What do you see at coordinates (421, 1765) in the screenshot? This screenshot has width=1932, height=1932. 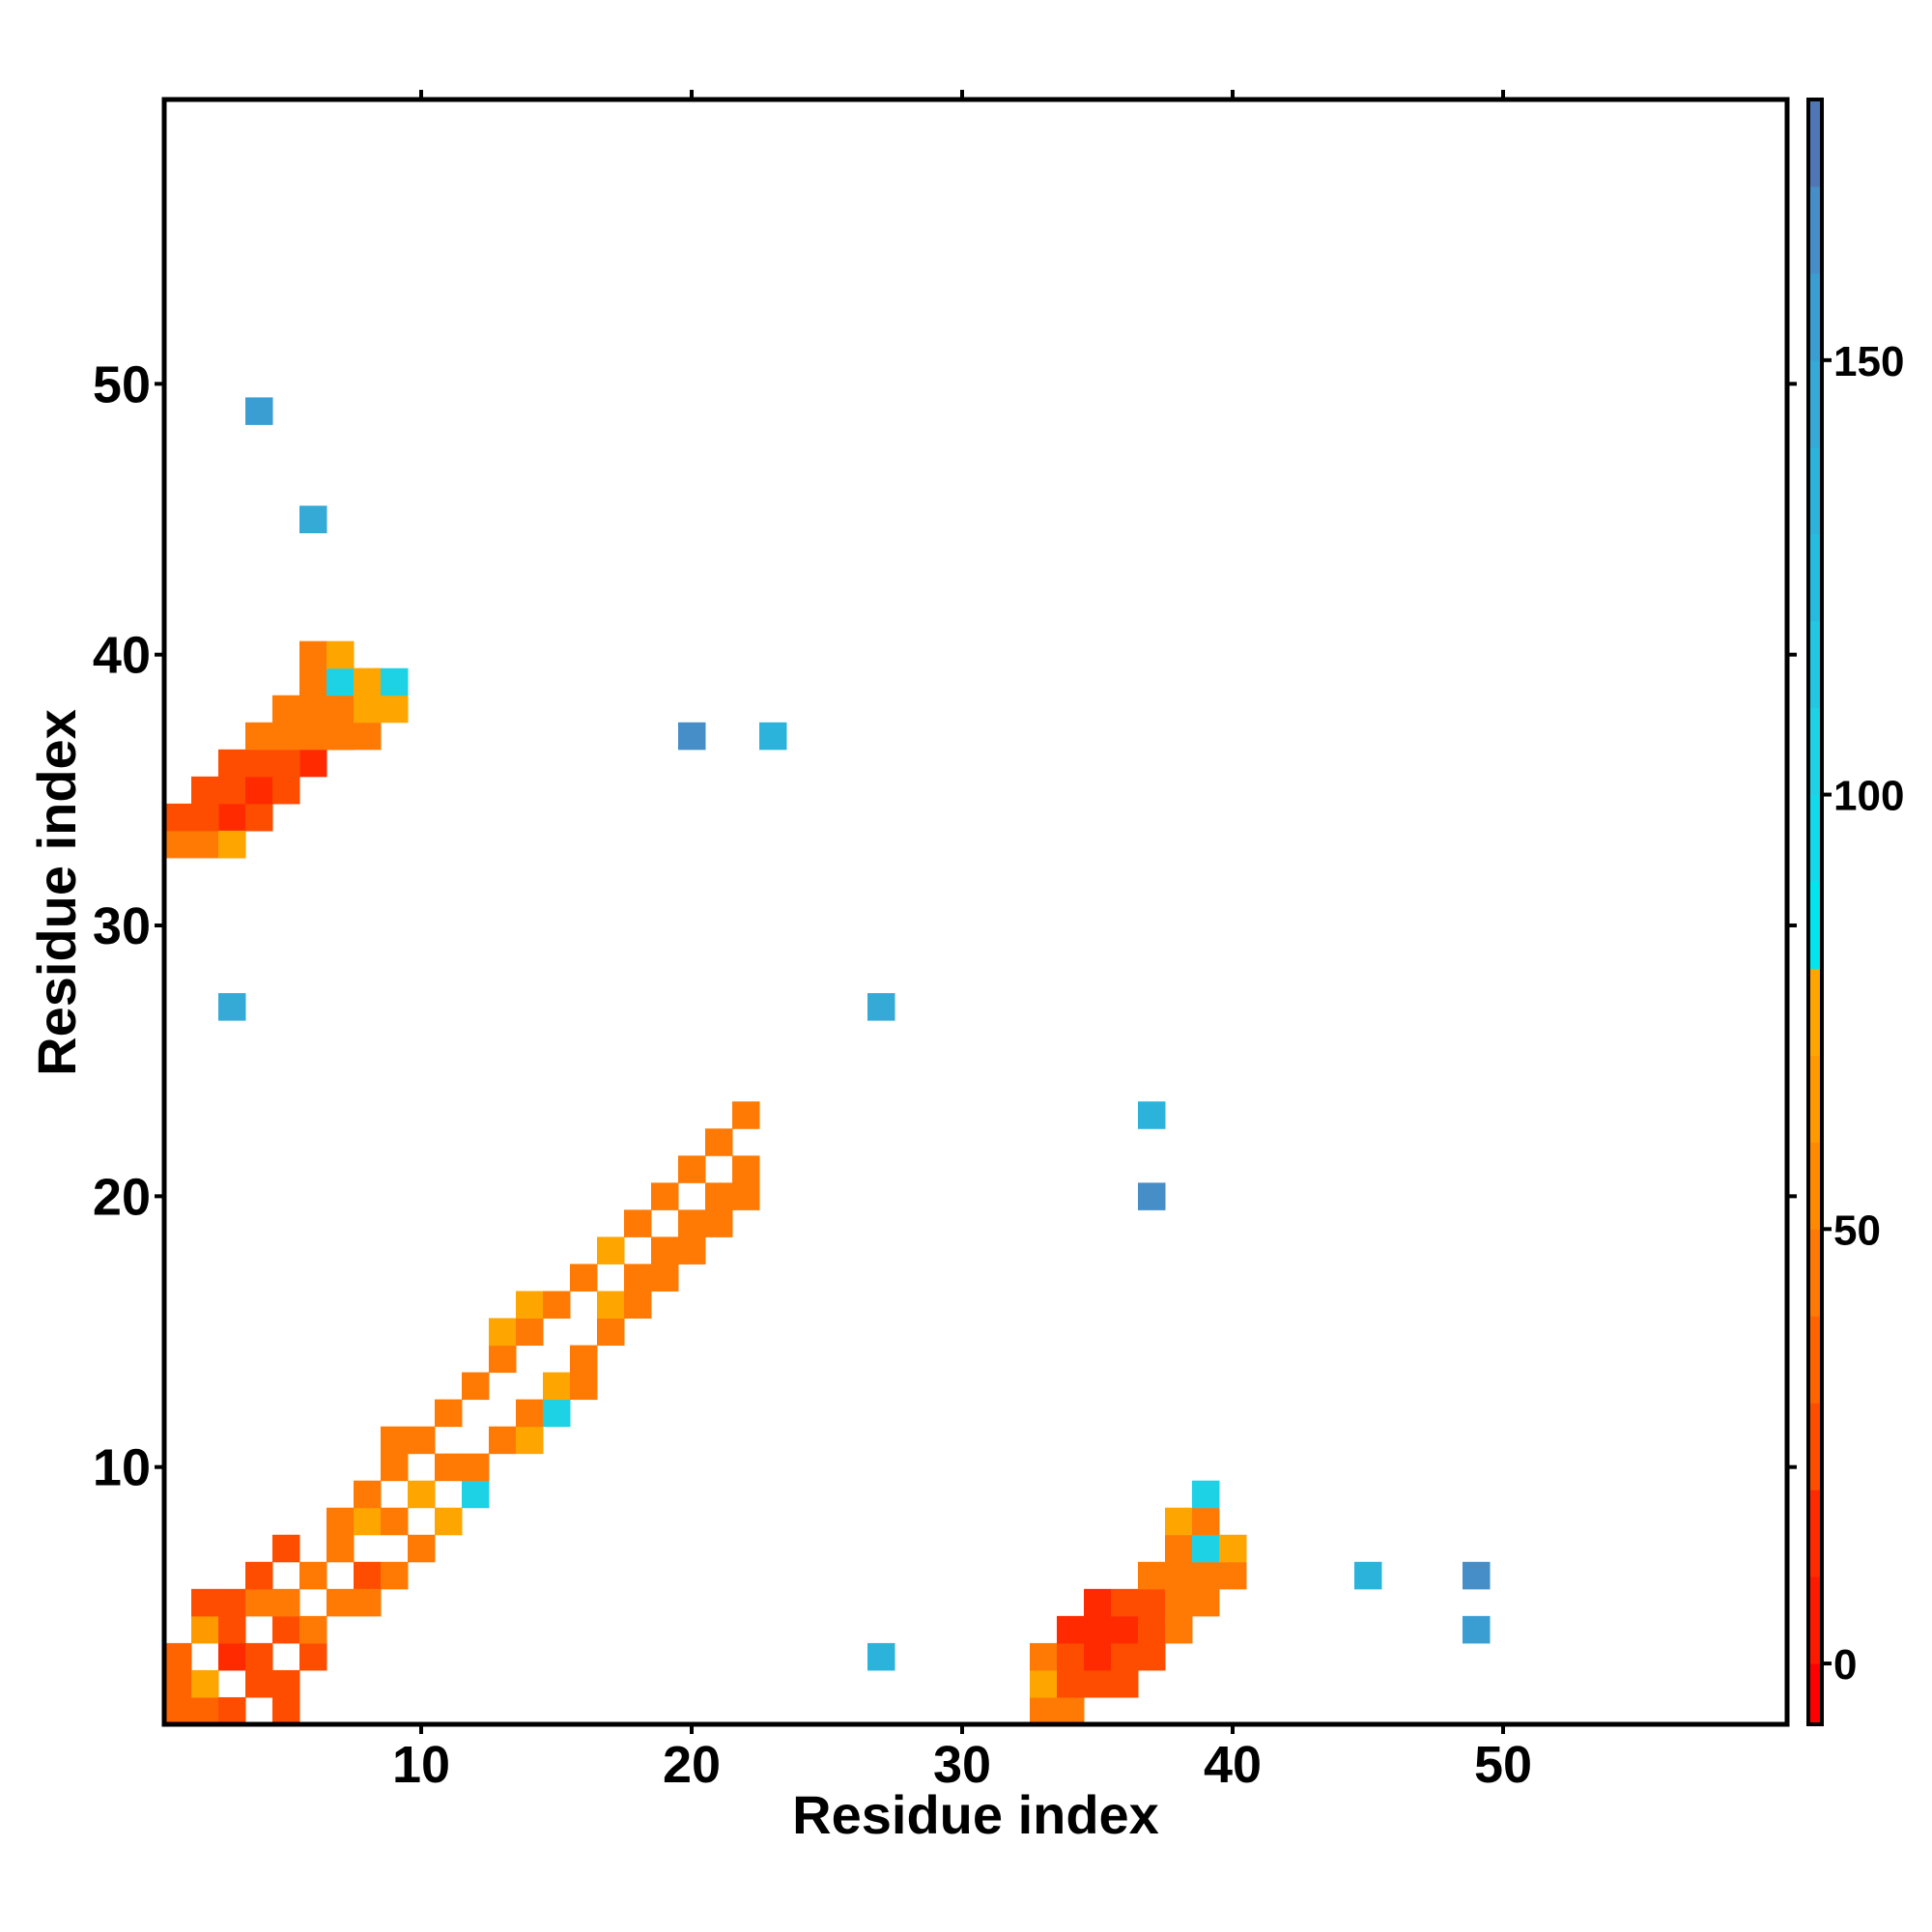 I see `x-tick-label: 10` at bounding box center [421, 1765].